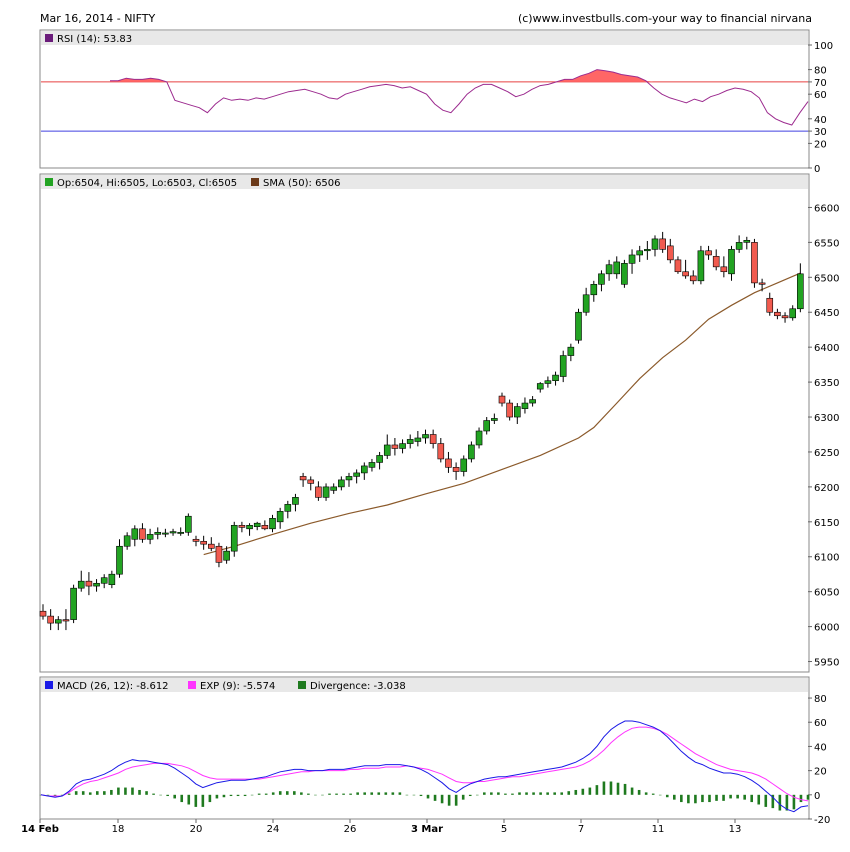  What do you see at coordinates (358, 686) in the screenshot?
I see `macd-legend-div: Divergence: -3.038` at bounding box center [358, 686].